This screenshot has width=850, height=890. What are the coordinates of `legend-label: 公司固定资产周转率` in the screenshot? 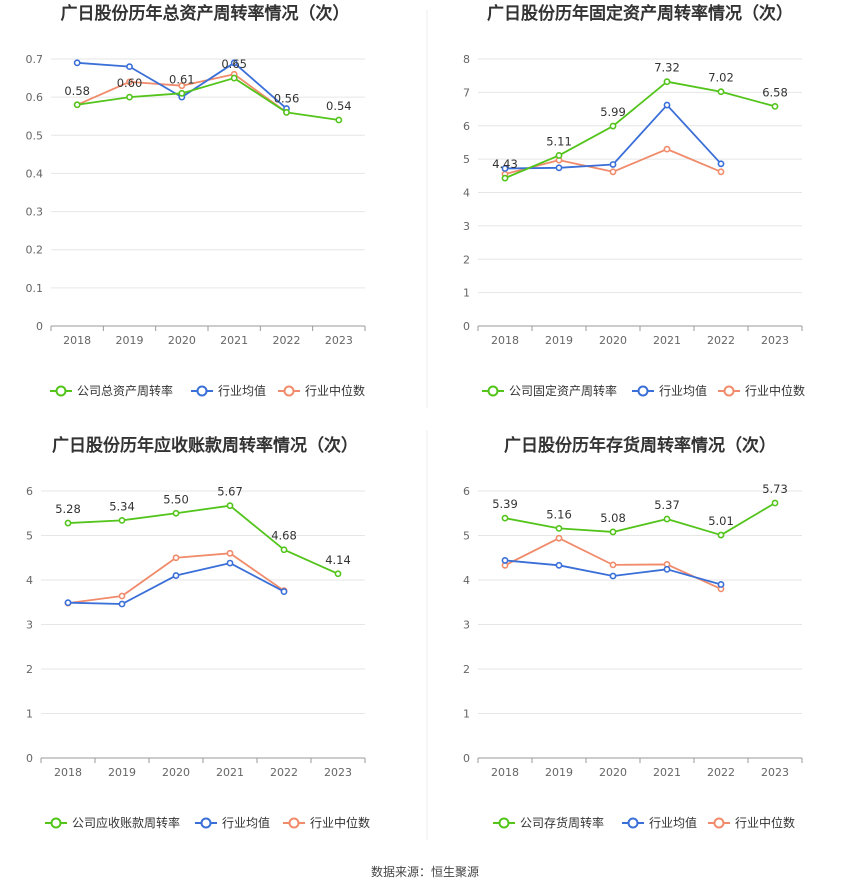 It's located at (563, 390).